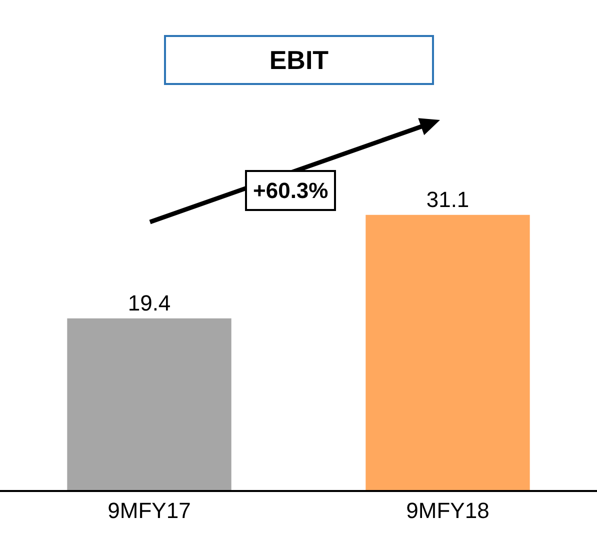 This screenshot has height=549, width=597. What do you see at coordinates (149, 303) in the screenshot?
I see `data-label: 19.4` at bounding box center [149, 303].